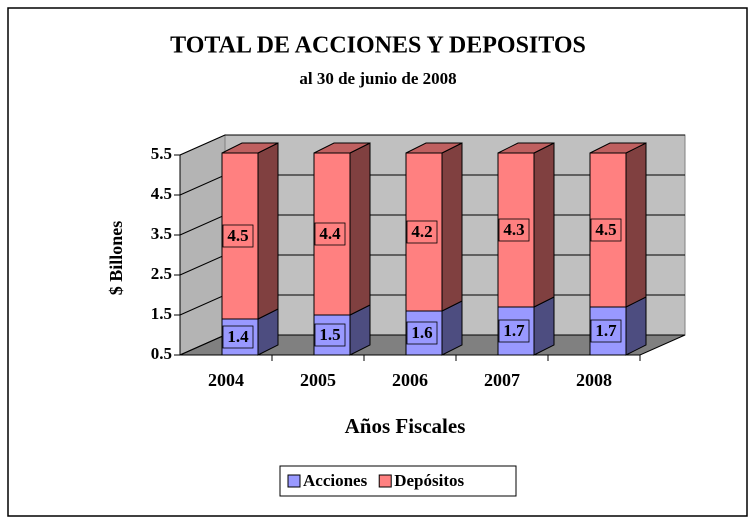  I want to click on y-tick-label: 2.5, so click(161, 273).